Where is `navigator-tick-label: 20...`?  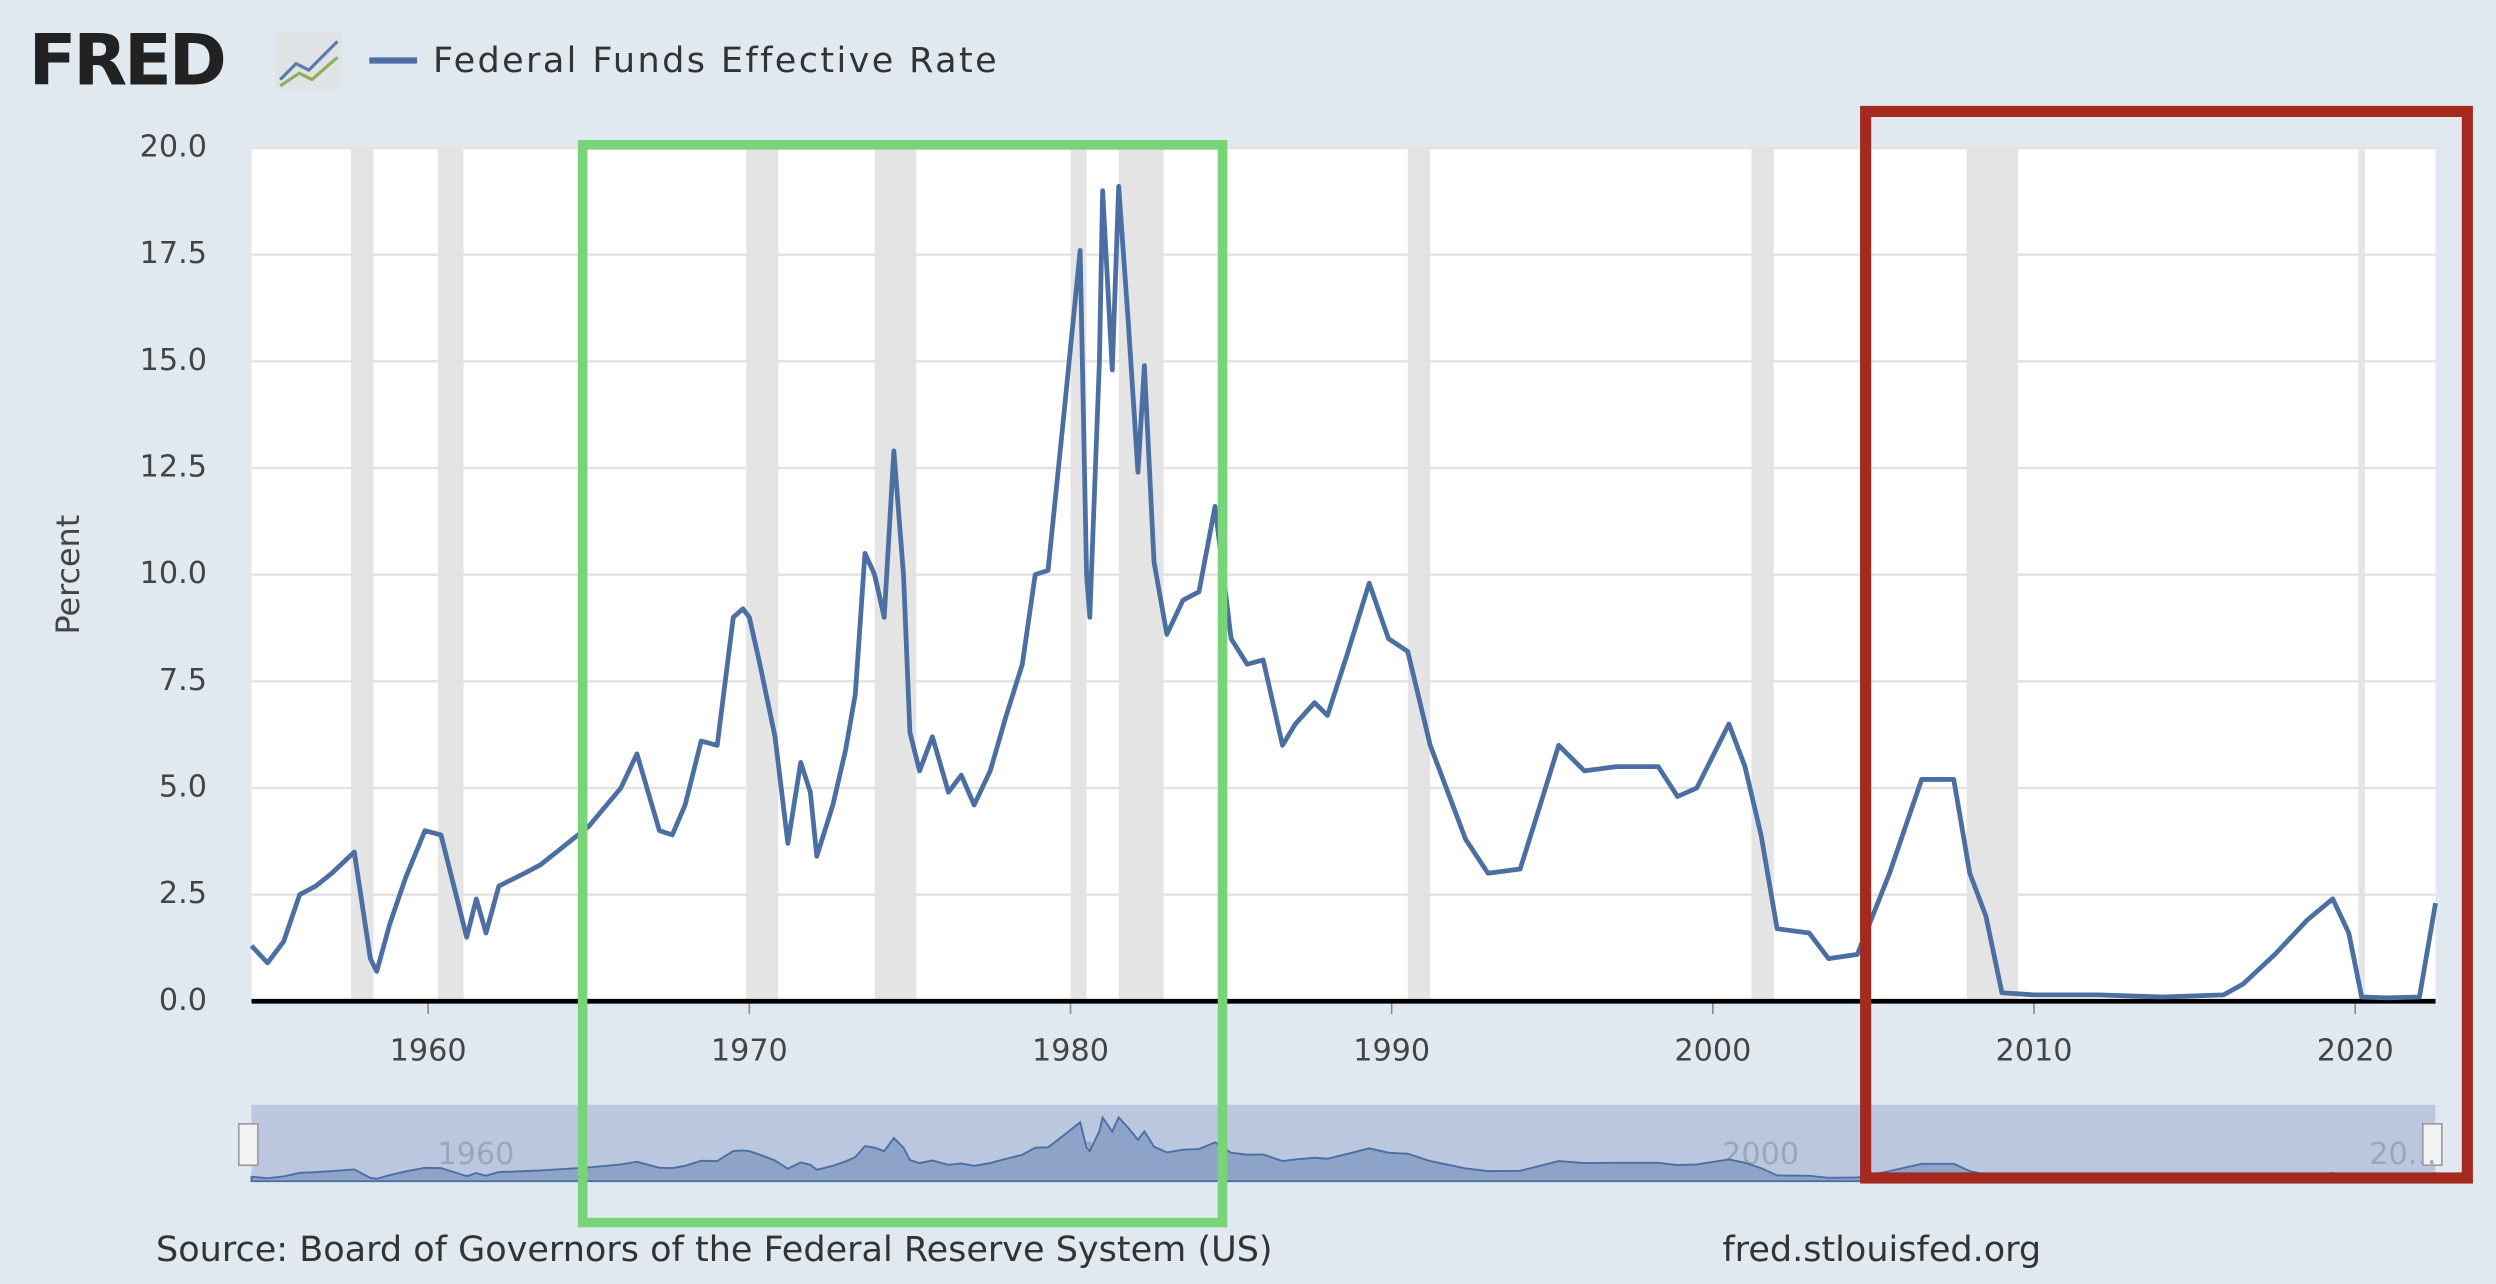
navigator-tick-label: 20... is located at coordinates (2402, 1154).